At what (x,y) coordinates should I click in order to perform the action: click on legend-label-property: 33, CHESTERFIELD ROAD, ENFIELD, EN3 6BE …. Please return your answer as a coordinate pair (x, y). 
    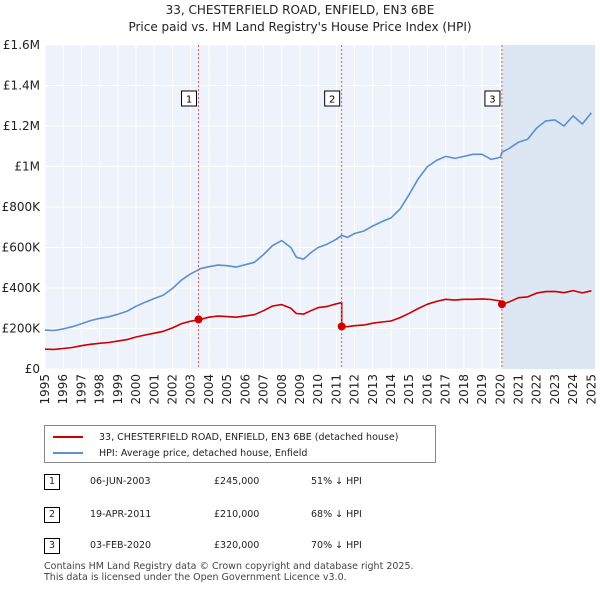
    Looking at the image, I should click on (249, 437).